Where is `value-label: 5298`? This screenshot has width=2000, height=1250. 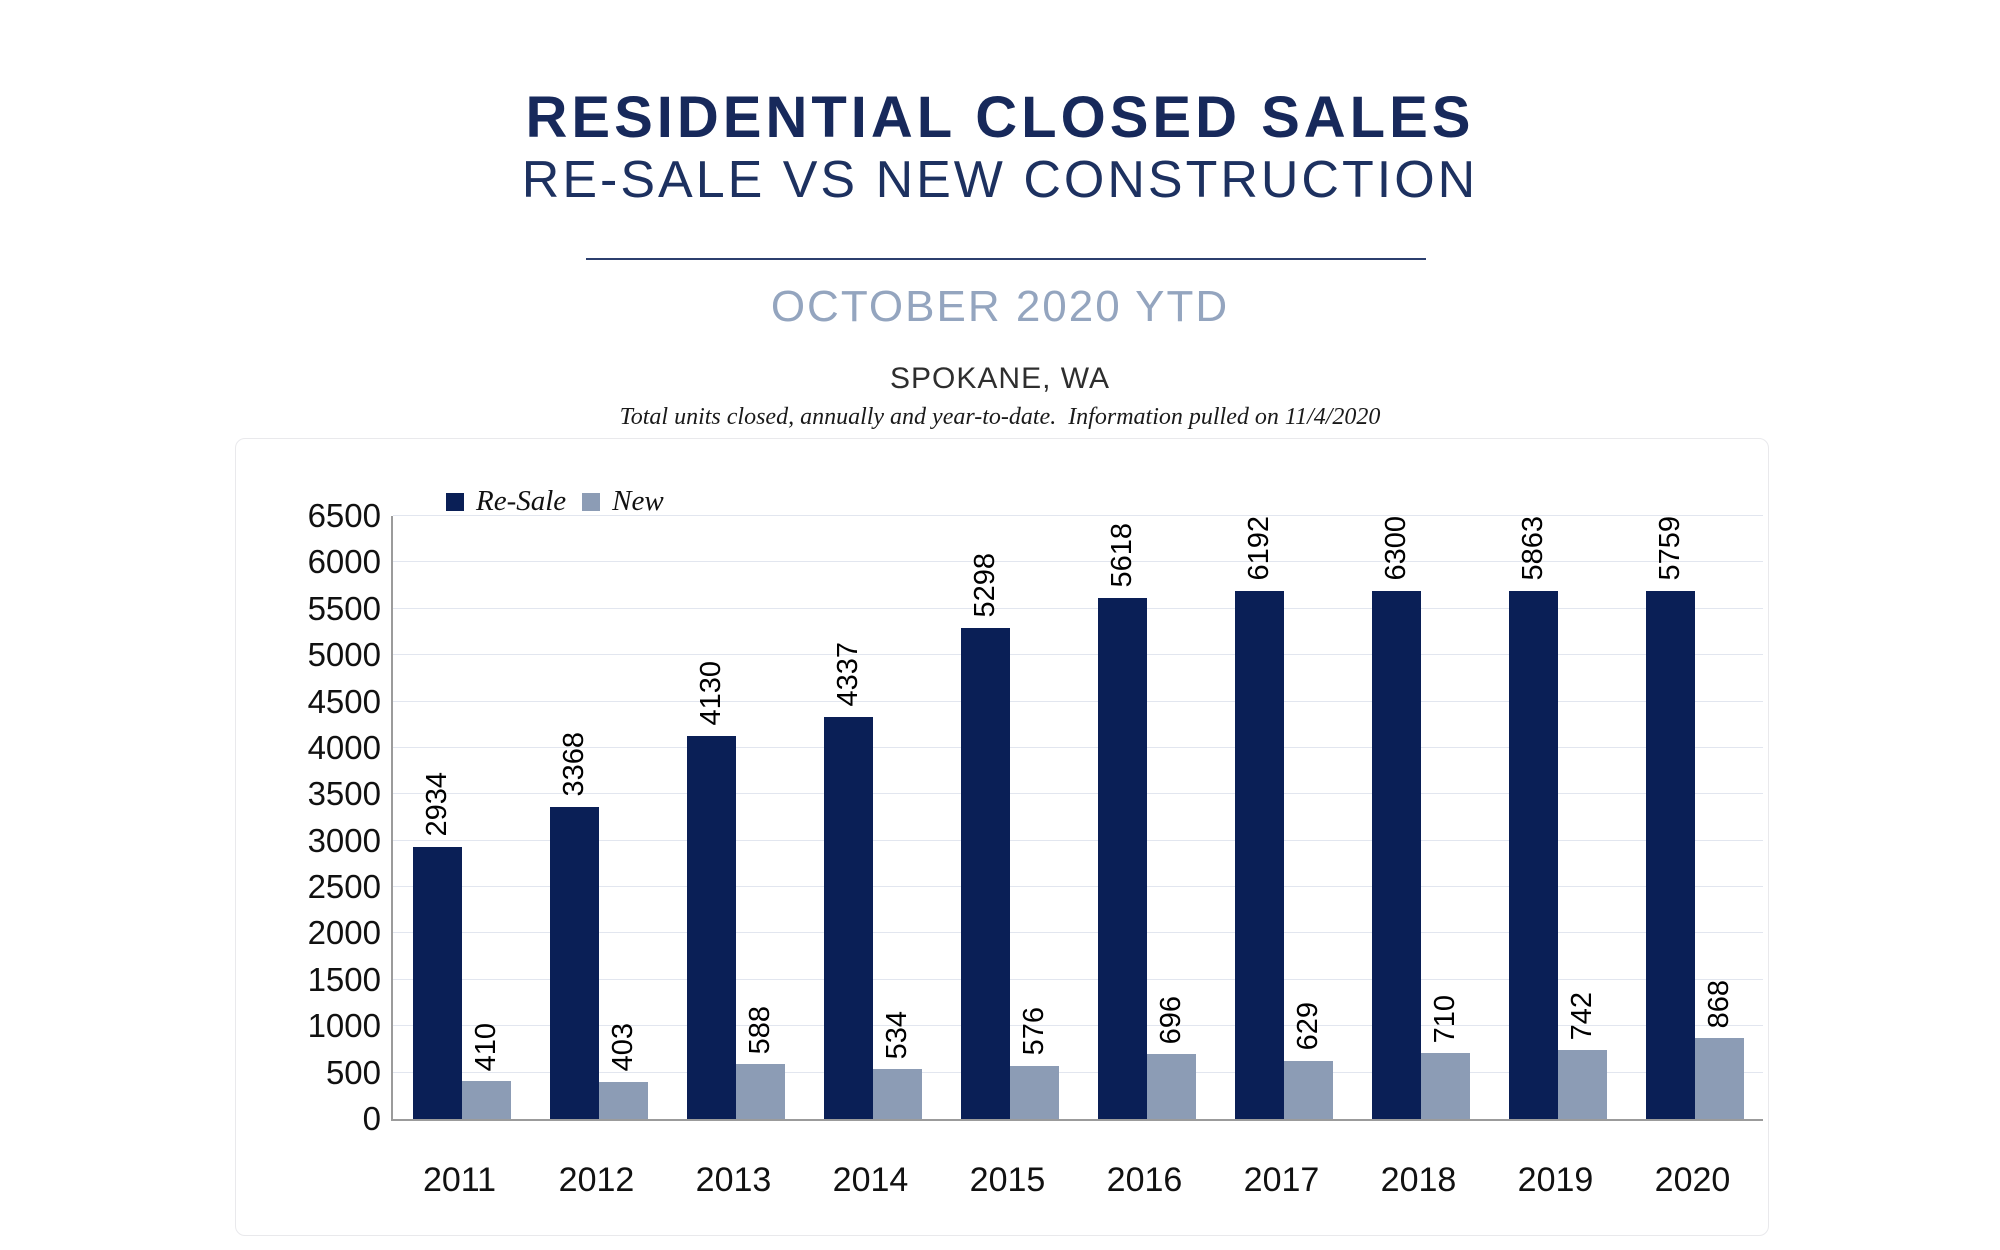
value-label: 5298 is located at coordinates (984, 585).